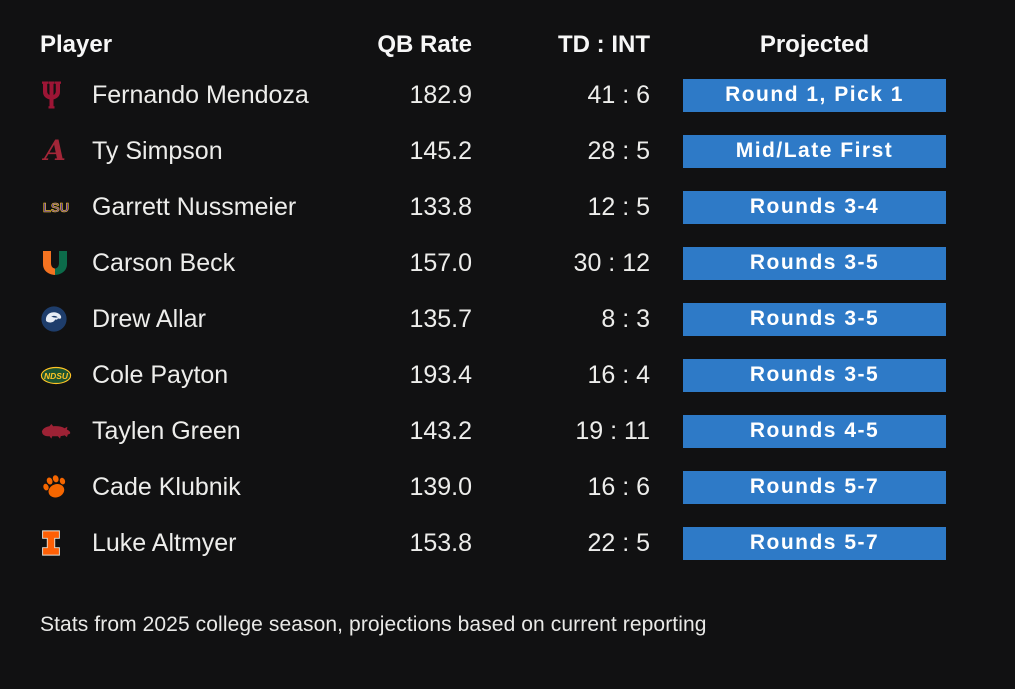  I want to click on td-int-value: 8 : 3, so click(625, 318).